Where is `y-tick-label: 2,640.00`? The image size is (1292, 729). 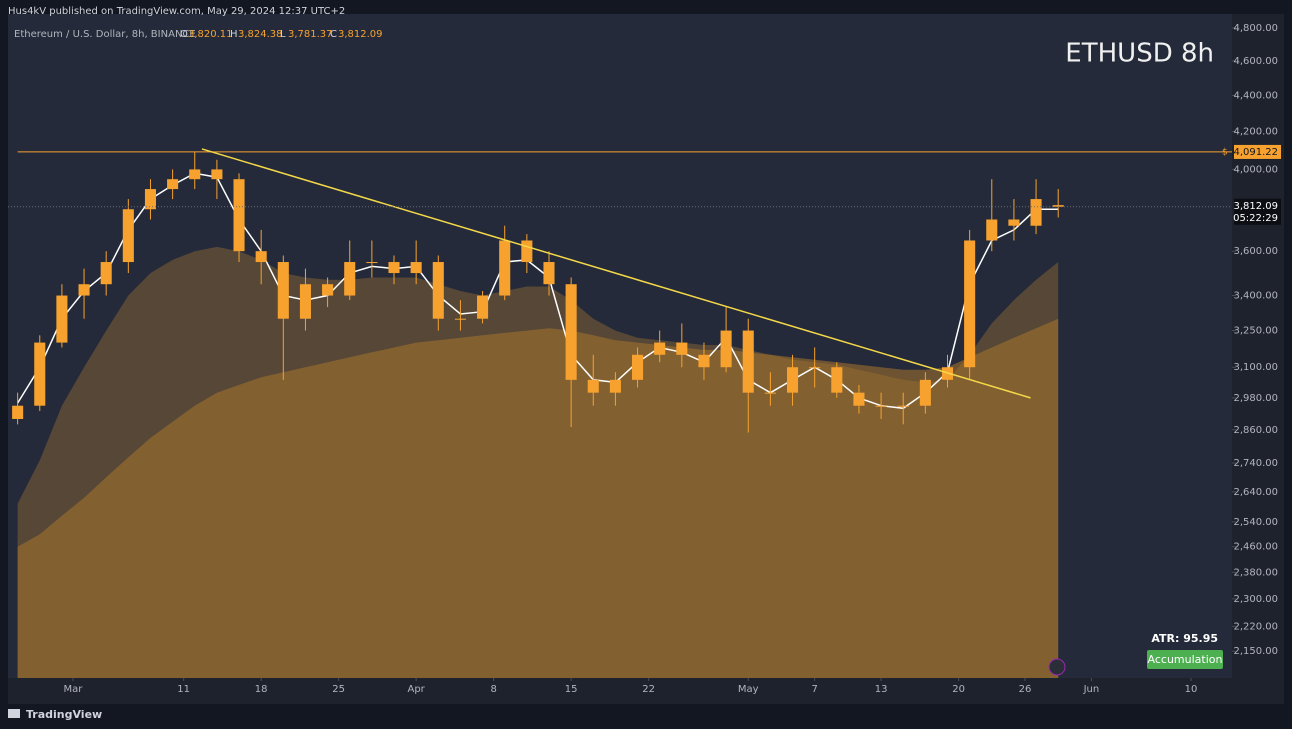
y-tick-label: 2,640.00 is located at coordinates (1255, 492).